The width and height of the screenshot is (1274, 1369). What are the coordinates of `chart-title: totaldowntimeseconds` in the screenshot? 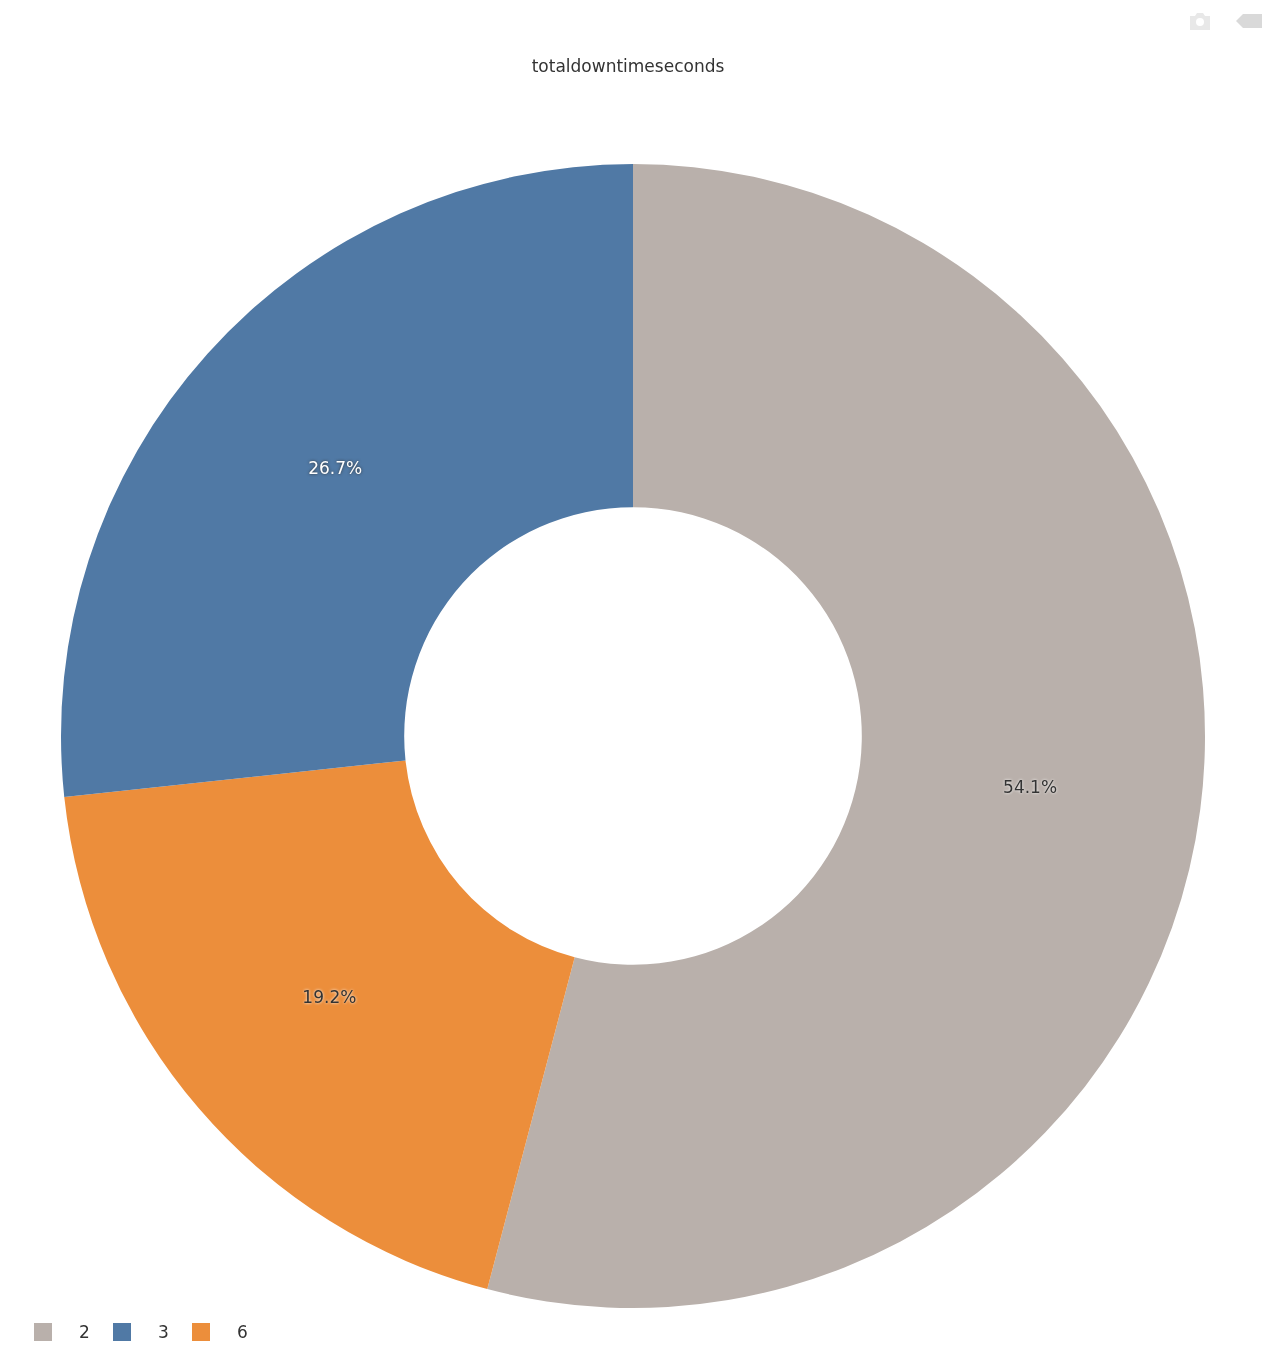 It's located at (628, 66).